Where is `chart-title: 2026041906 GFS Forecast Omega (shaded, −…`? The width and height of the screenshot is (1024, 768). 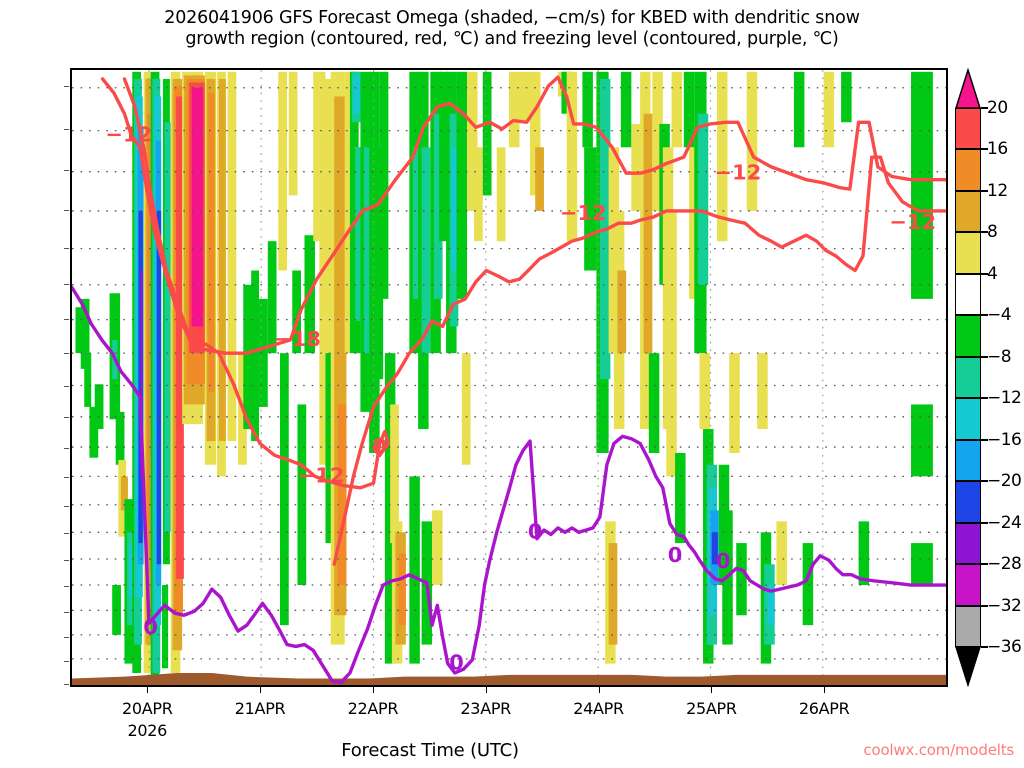
chart-title: 2026041906 GFS Forecast Omega (shaded, −… is located at coordinates (512, 29).